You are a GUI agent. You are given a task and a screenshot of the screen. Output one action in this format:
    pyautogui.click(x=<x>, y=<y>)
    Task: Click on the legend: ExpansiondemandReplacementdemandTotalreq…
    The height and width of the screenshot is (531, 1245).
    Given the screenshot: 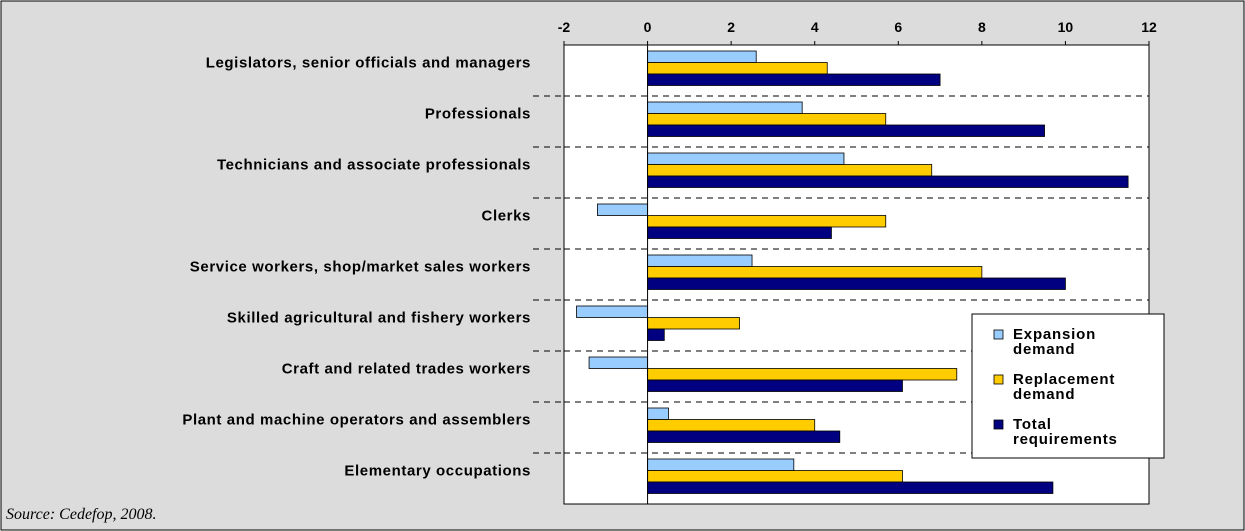 What is the action you would take?
    pyautogui.click(x=1068, y=386)
    